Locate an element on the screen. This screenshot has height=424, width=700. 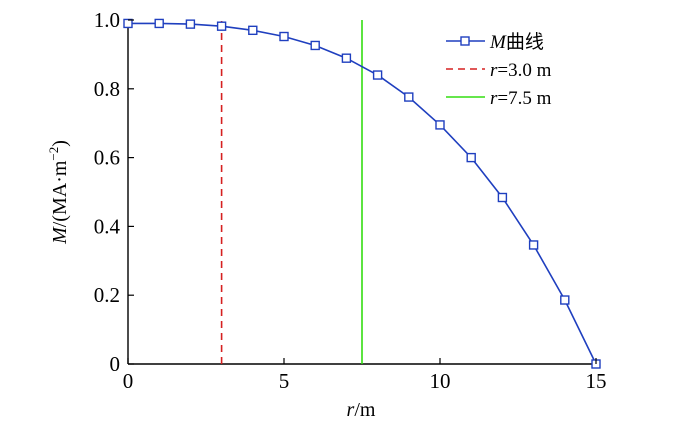
legend-label: M曲线 is located at coordinates (516, 42).